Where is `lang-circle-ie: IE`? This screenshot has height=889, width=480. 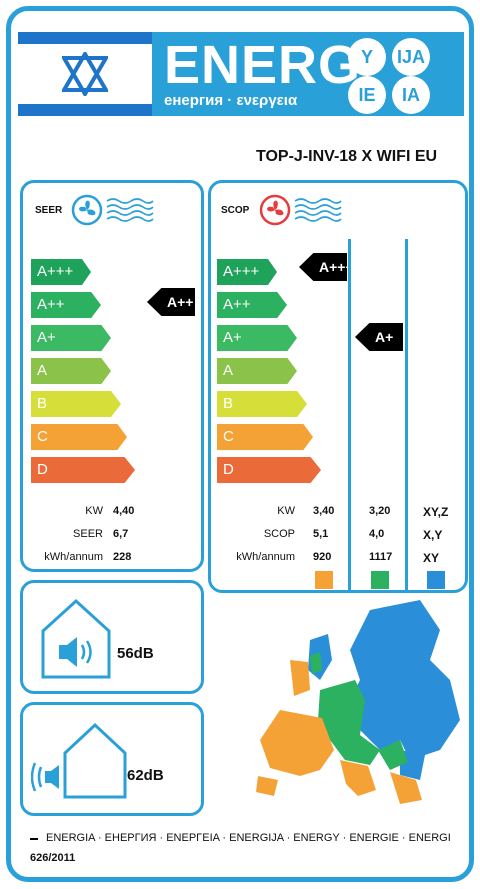 lang-circle-ie: IE is located at coordinates (367, 95).